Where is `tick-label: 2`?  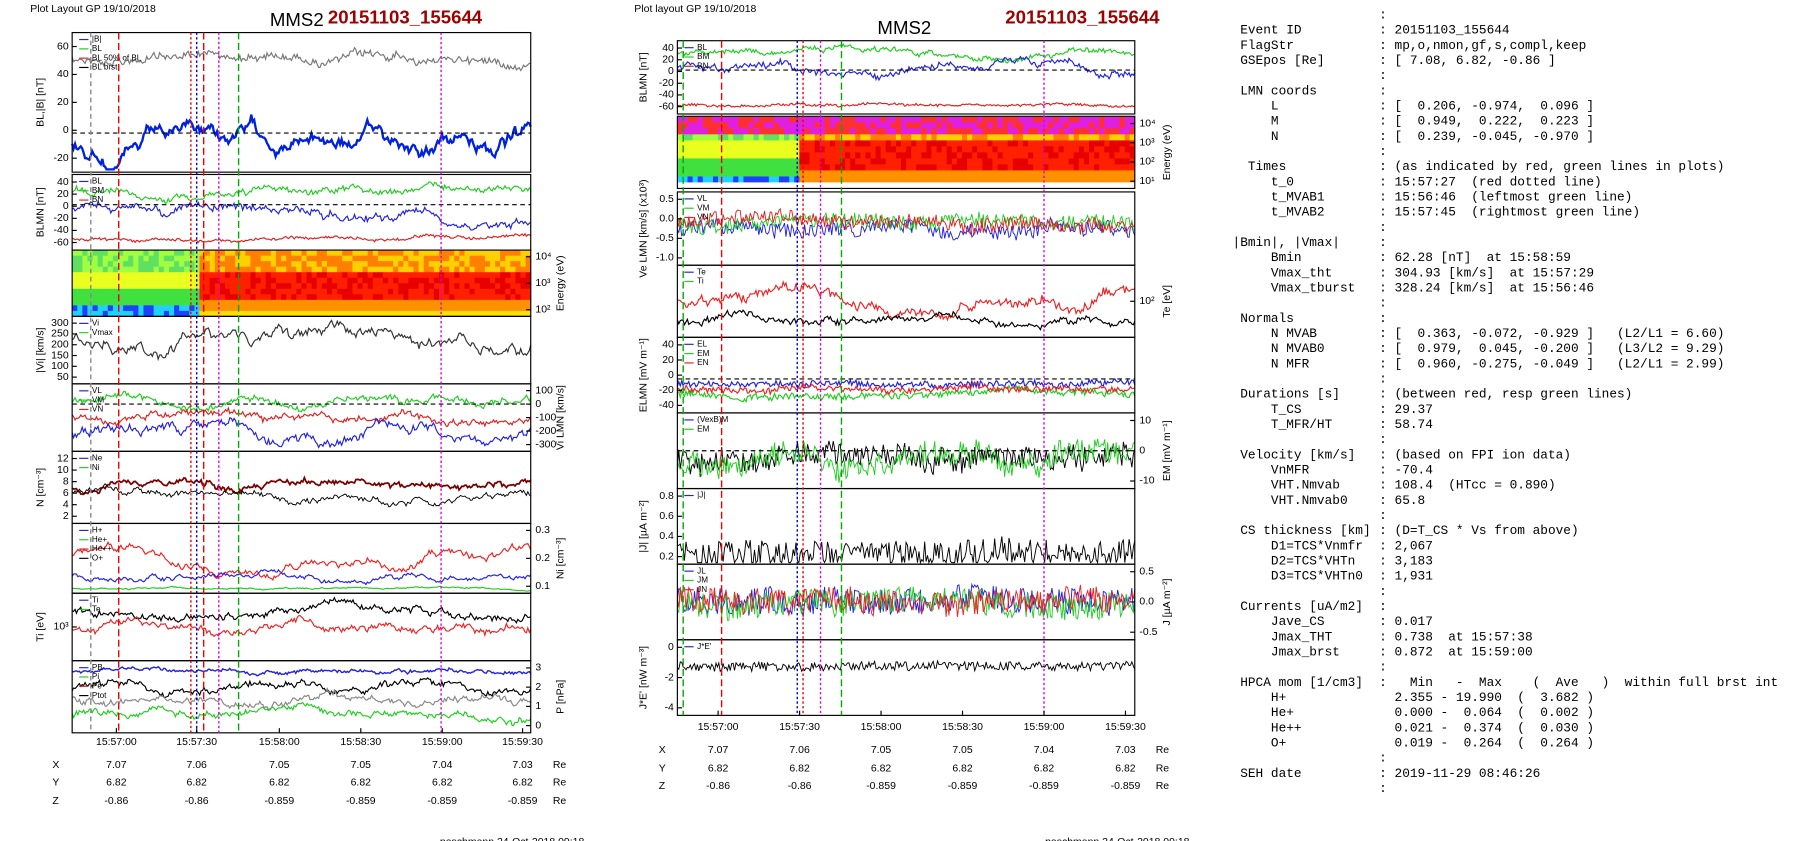
tick-label: 2 is located at coordinates (538, 687).